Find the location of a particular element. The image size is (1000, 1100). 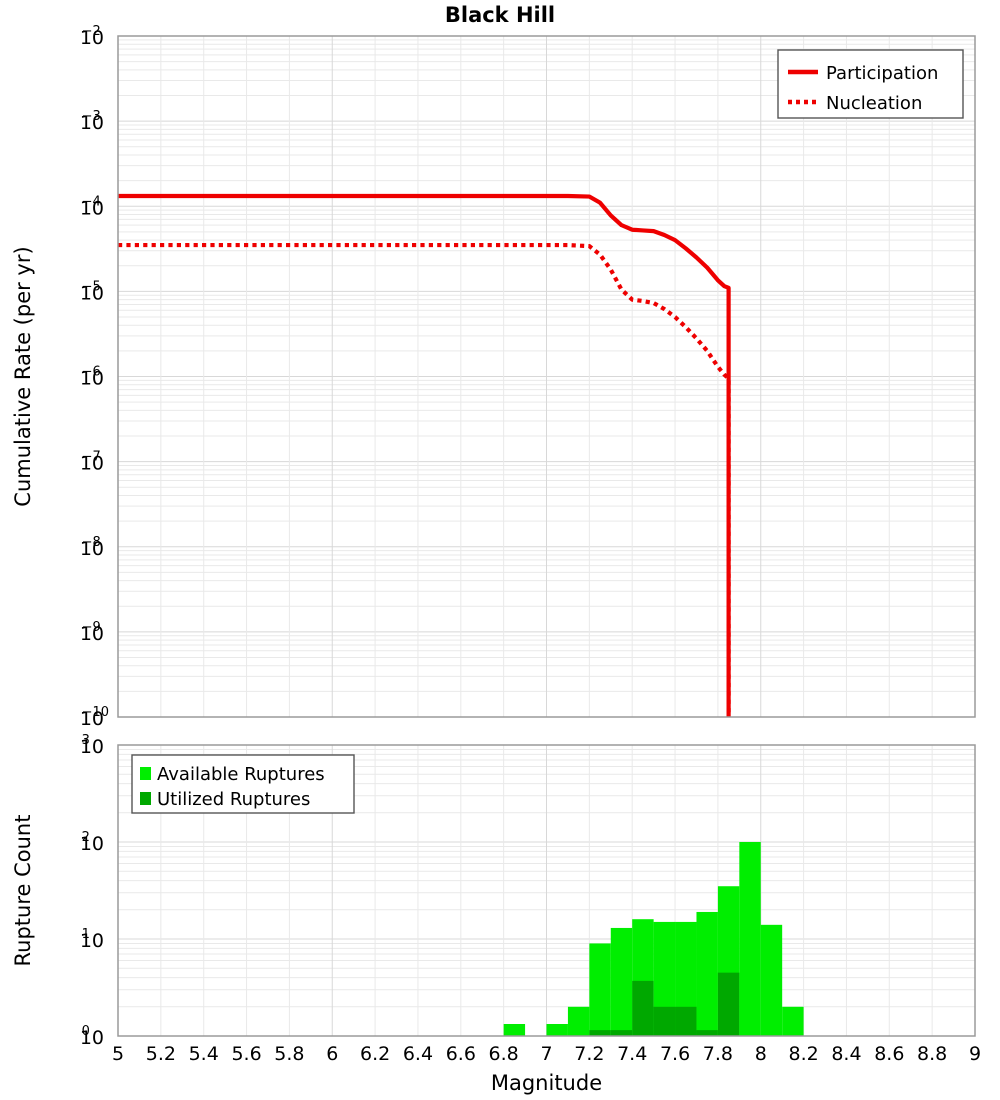

top-ytick-label: 10−3 is located at coordinates (92, 121).